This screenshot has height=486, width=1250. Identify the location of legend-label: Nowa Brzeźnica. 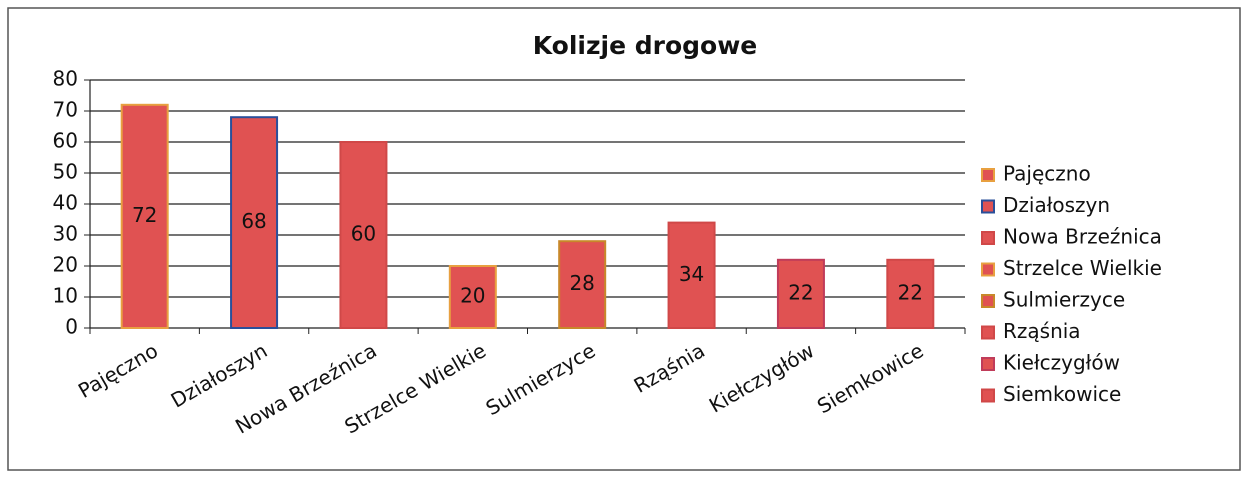
(1082, 237).